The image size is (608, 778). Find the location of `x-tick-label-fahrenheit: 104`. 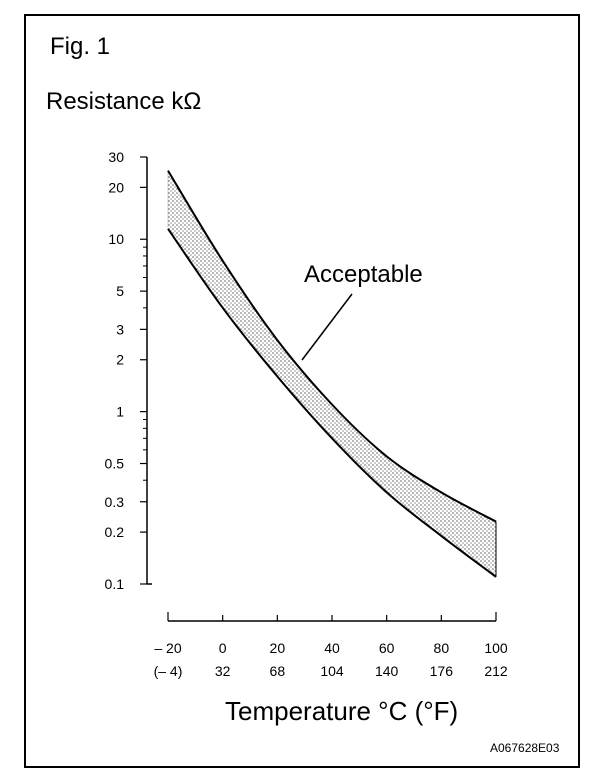

x-tick-label-fahrenheit: 104 is located at coordinates (332, 671).